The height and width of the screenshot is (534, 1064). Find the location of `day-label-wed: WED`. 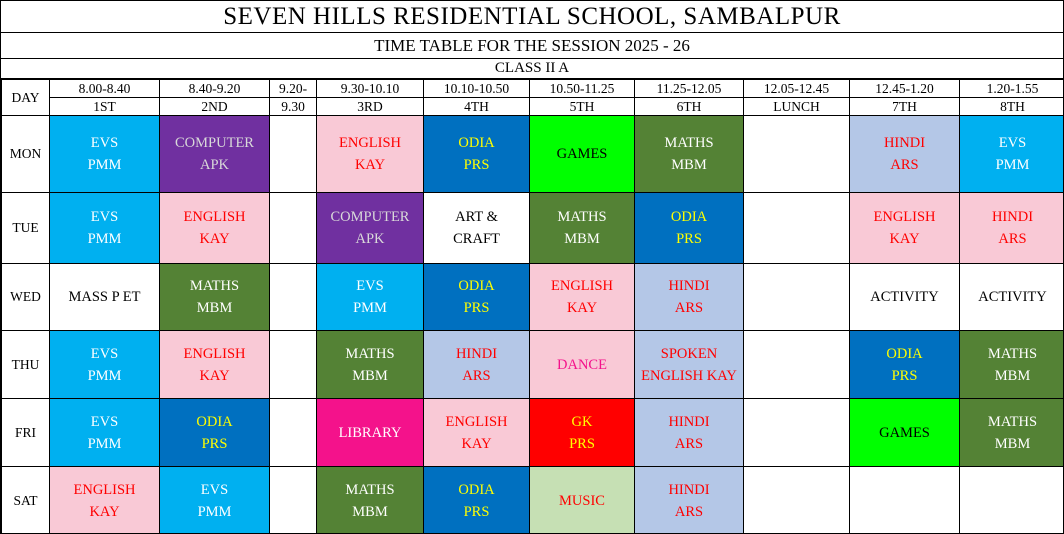

day-label-wed: WED is located at coordinates (25, 297).